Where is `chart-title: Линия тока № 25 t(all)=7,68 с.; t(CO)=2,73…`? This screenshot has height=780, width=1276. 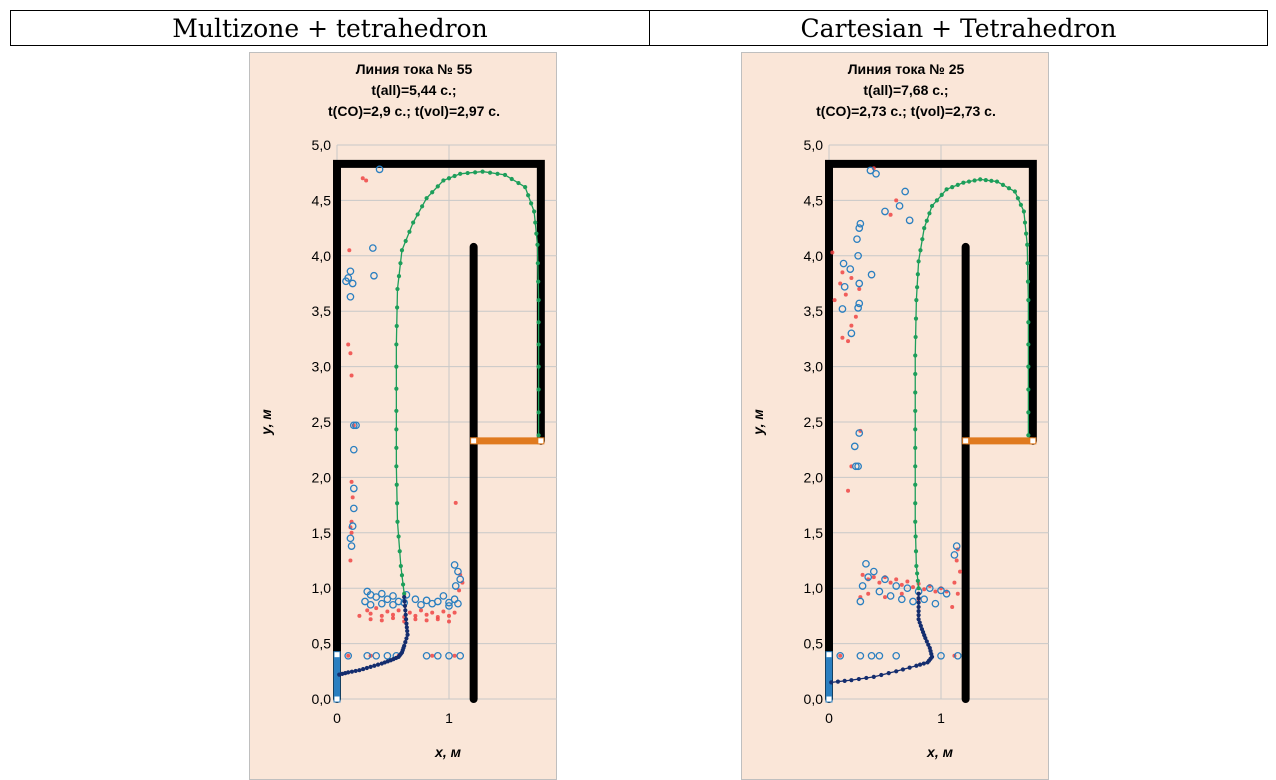
chart-title: Линия тока № 25 t(all)=7,68 с.; t(CO)=2,73… is located at coordinates (906, 90).